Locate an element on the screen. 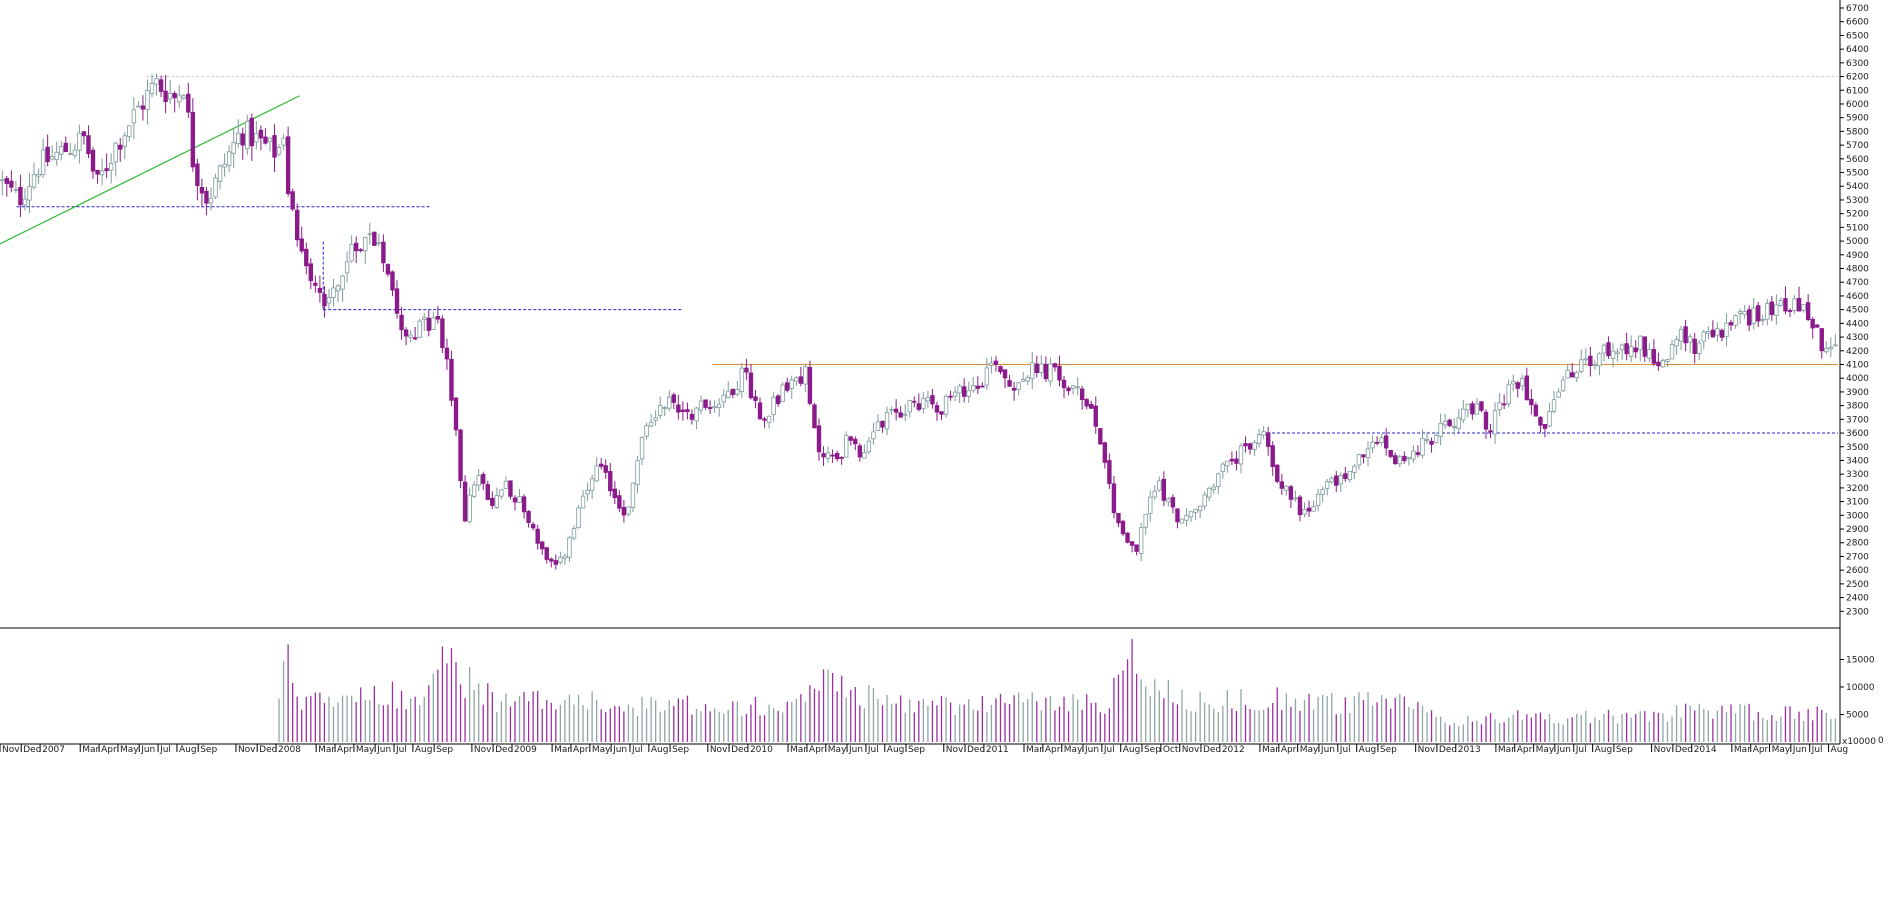 This screenshot has height=908, width=1890. volume-zero-label: 0 is located at coordinates (1881, 741).